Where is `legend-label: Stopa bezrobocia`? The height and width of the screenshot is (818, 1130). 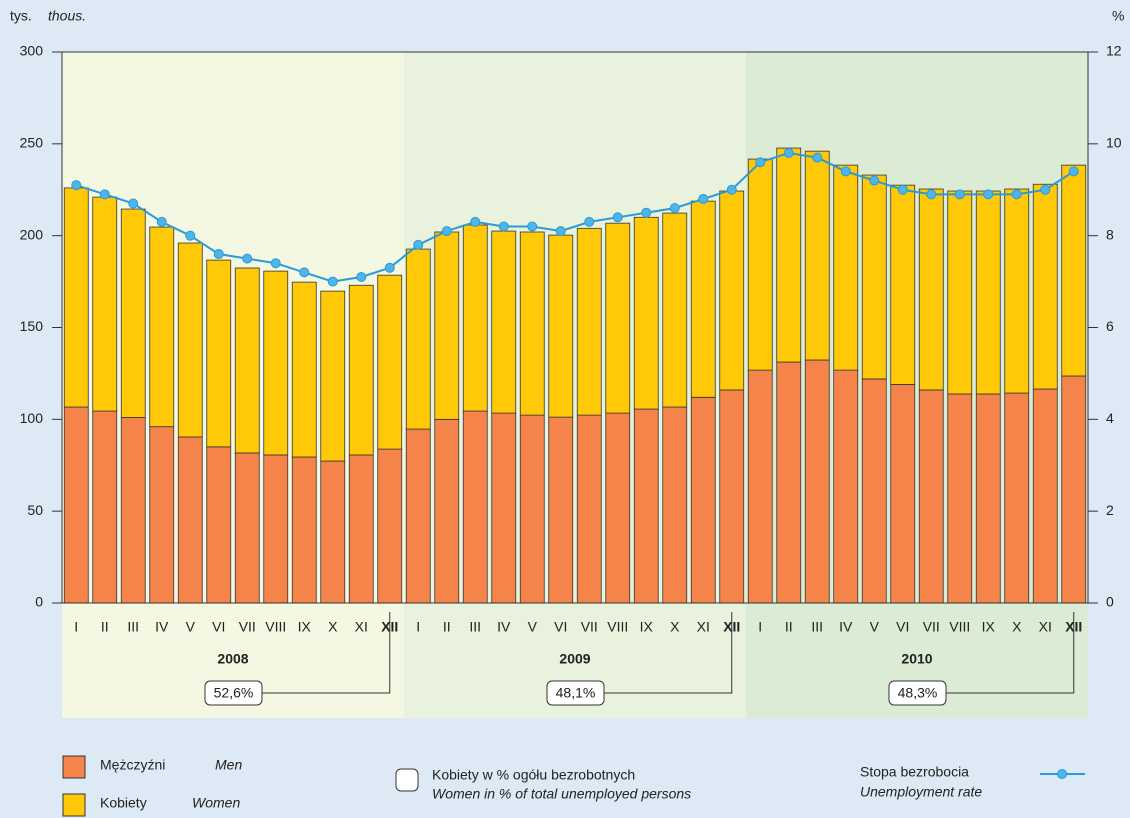 legend-label: Stopa bezrobocia is located at coordinates (914, 772).